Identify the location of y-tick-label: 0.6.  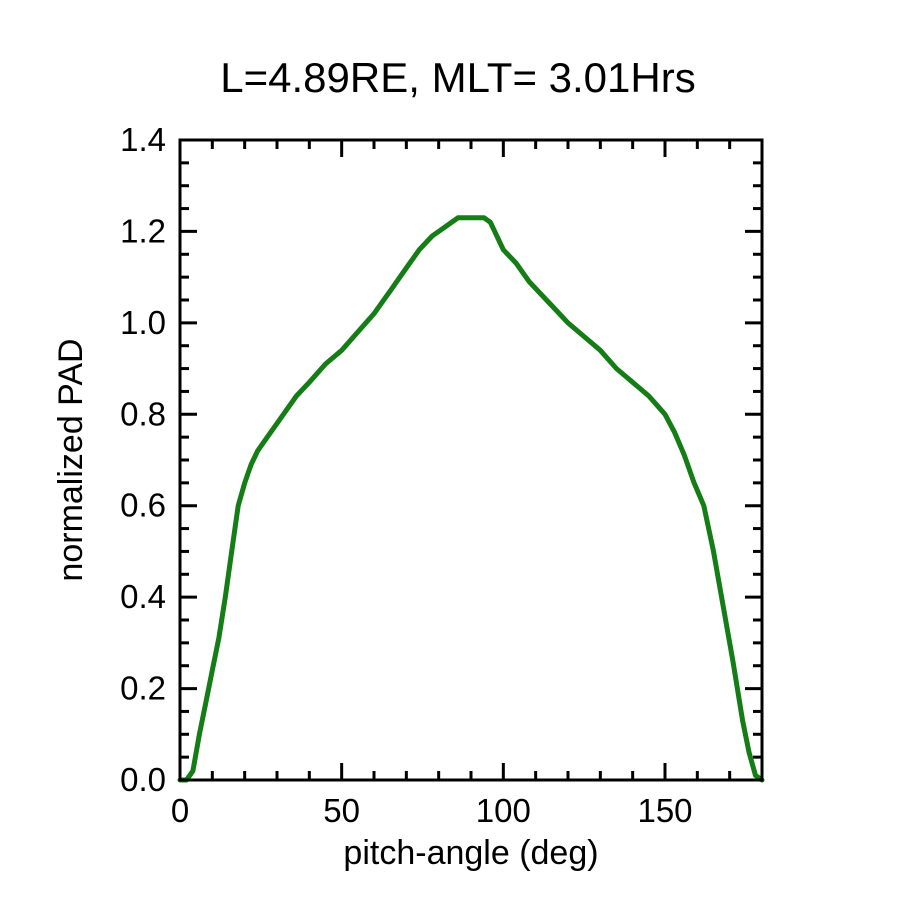
(143, 505).